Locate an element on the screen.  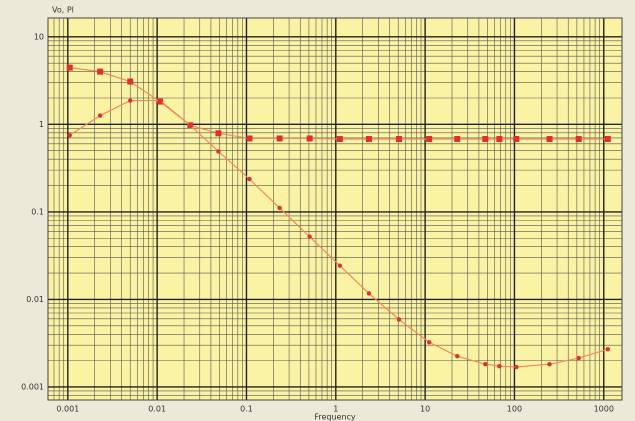
y-tick-label: 0.01 is located at coordinates (35, 299).